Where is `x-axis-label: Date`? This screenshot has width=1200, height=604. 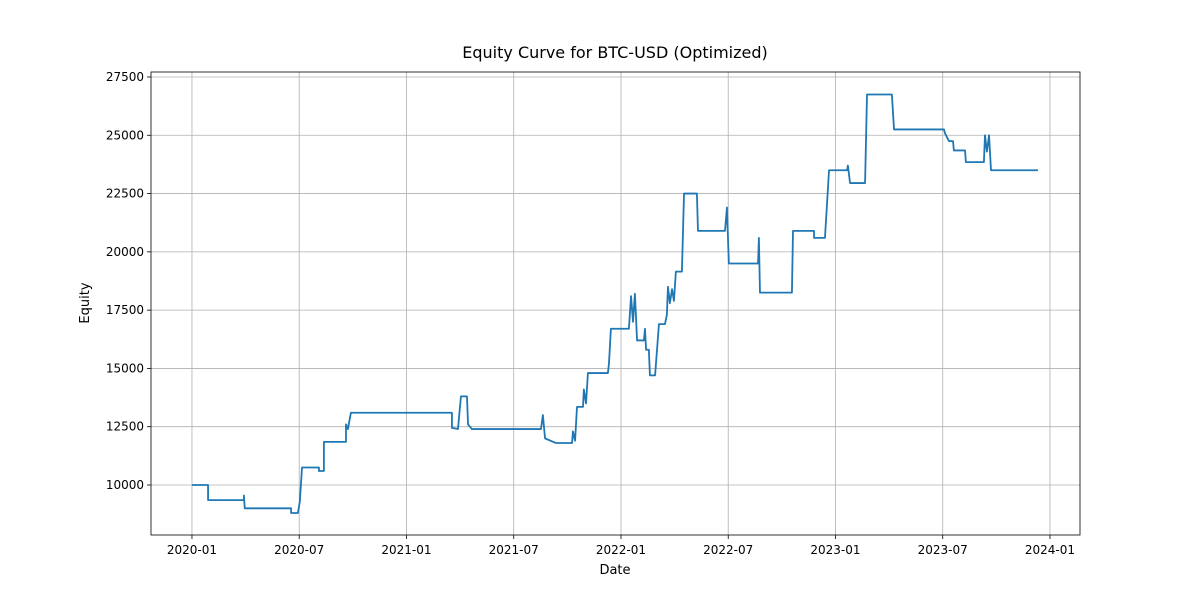 x-axis-label: Date is located at coordinates (614, 570).